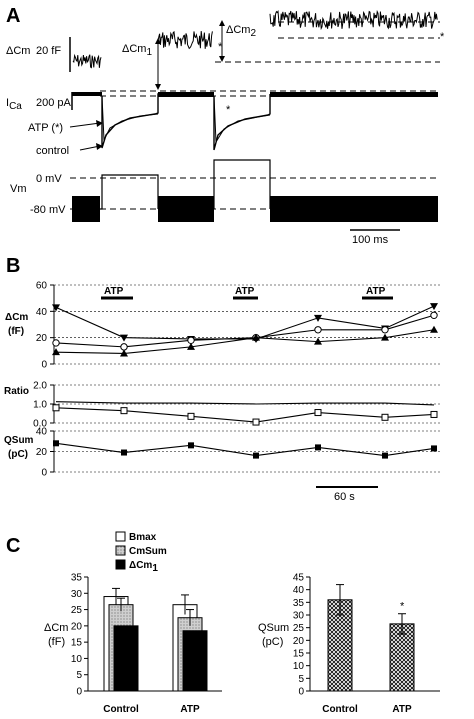 The image size is (474, 719). Describe the element at coordinates (40, 405) in the screenshot. I see `b-ytick-label: 1.0` at that location.